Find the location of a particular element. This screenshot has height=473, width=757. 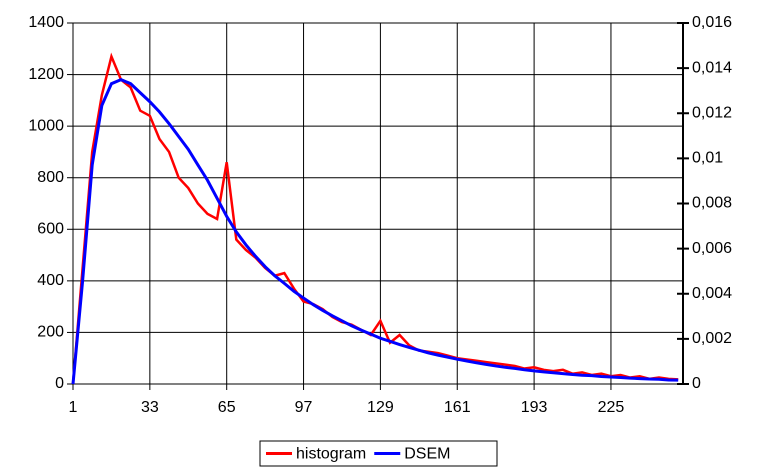

y-tick-label: 1200 is located at coordinates (46, 74).